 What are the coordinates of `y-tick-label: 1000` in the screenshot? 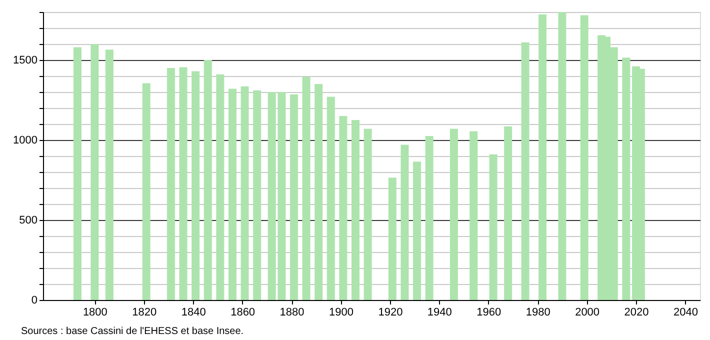 It's located at (25, 140).